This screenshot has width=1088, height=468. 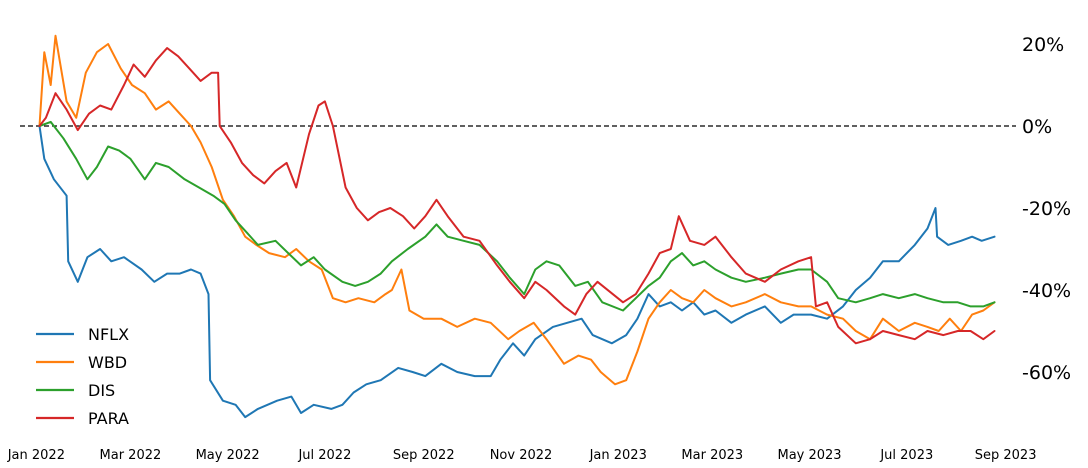 I want to click on x-tick-label: Nov 2022, so click(x=521, y=455).